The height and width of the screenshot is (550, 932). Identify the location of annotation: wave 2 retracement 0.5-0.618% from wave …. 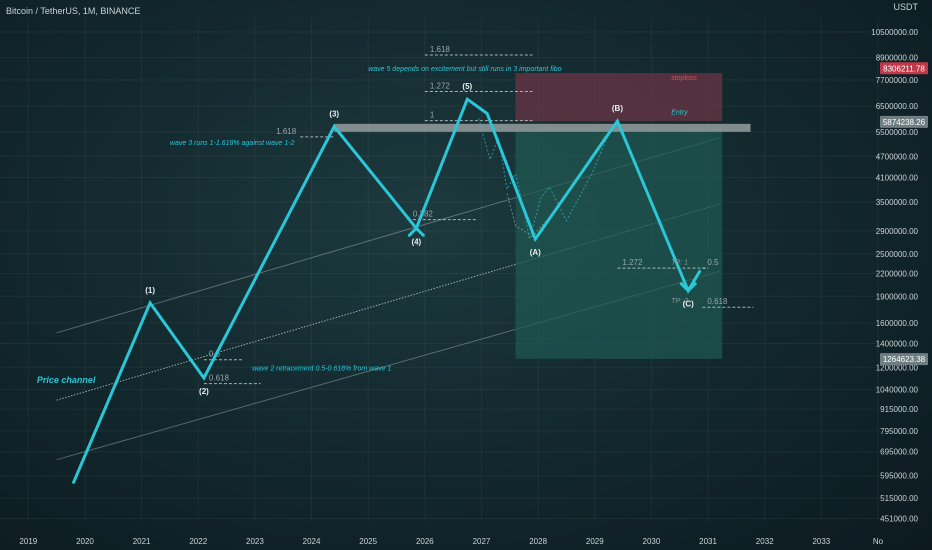
(321, 369).